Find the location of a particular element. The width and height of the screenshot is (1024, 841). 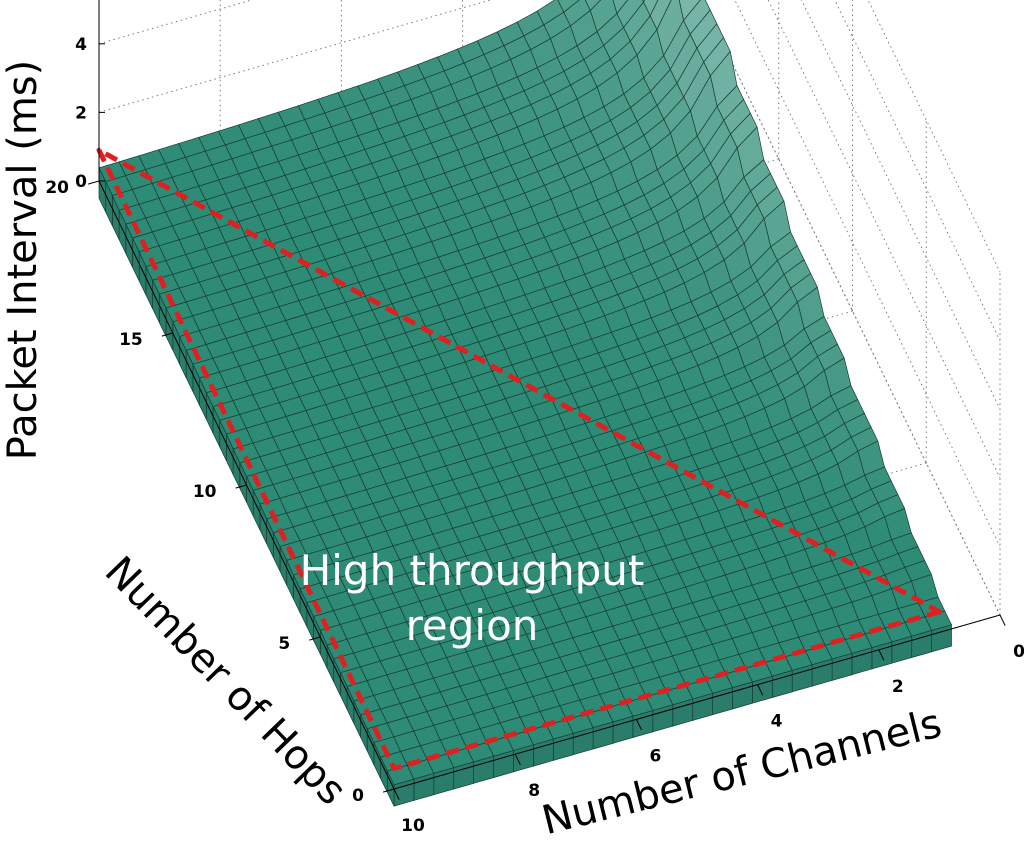

annotation-line-2: region is located at coordinates (472, 625).